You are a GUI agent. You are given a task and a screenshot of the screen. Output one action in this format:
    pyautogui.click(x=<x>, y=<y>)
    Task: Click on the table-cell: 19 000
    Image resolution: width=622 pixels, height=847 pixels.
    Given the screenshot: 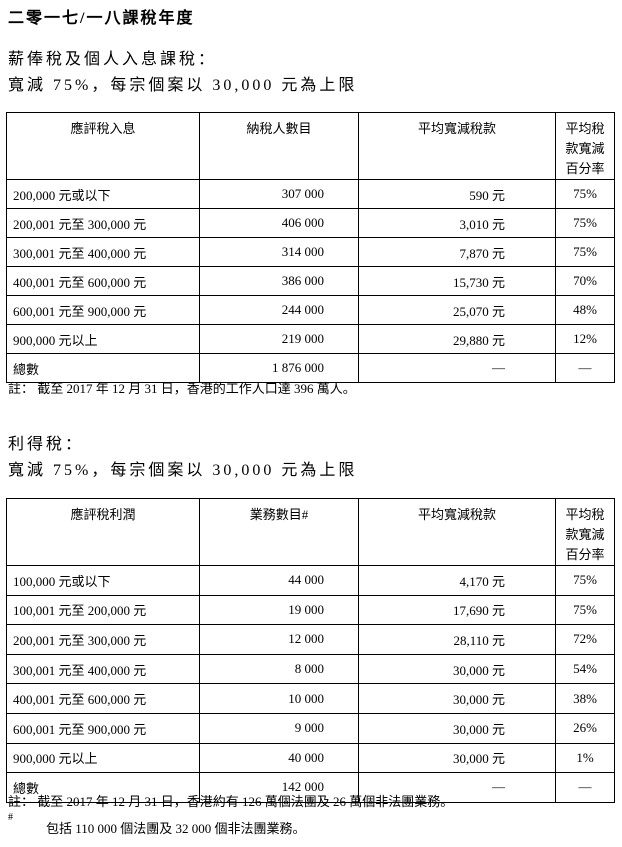 What is the action you would take?
    pyautogui.click(x=279, y=610)
    